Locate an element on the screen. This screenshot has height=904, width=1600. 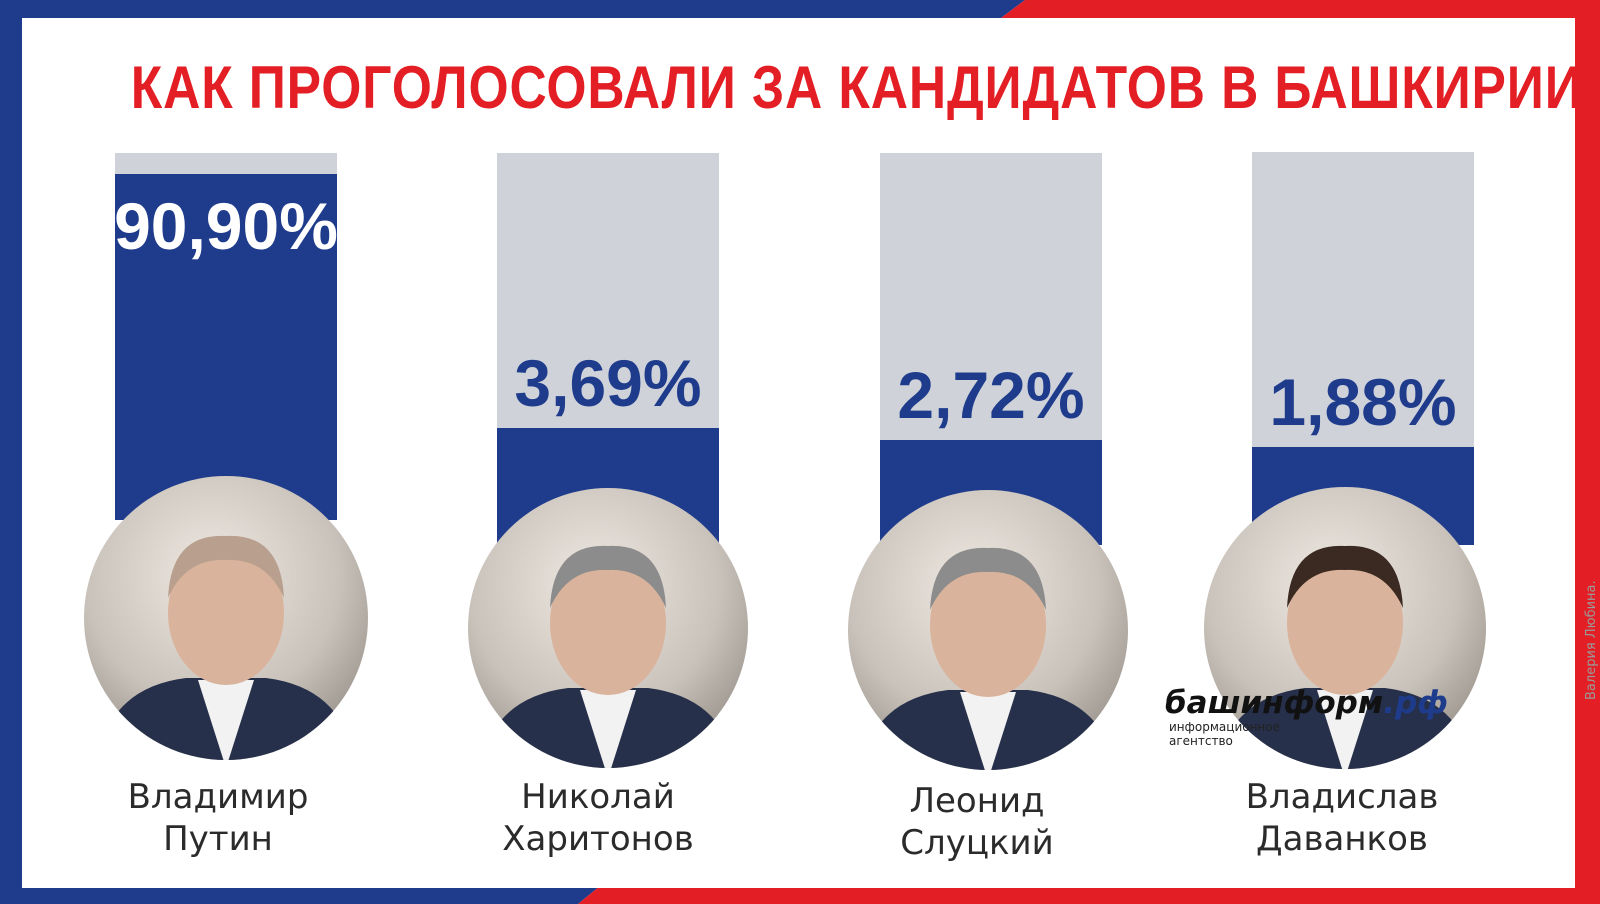
candidate-last-name: Путин is located at coordinates (218, 839).